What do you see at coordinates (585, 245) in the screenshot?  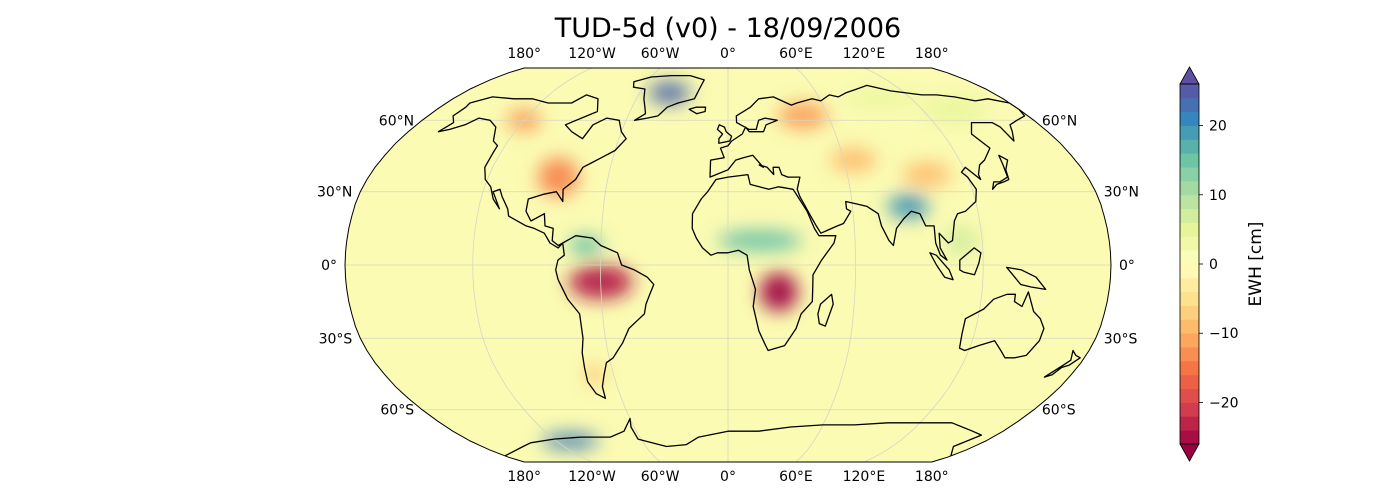 I see `anomaly-caribbean-venezuela` at bounding box center [585, 245].